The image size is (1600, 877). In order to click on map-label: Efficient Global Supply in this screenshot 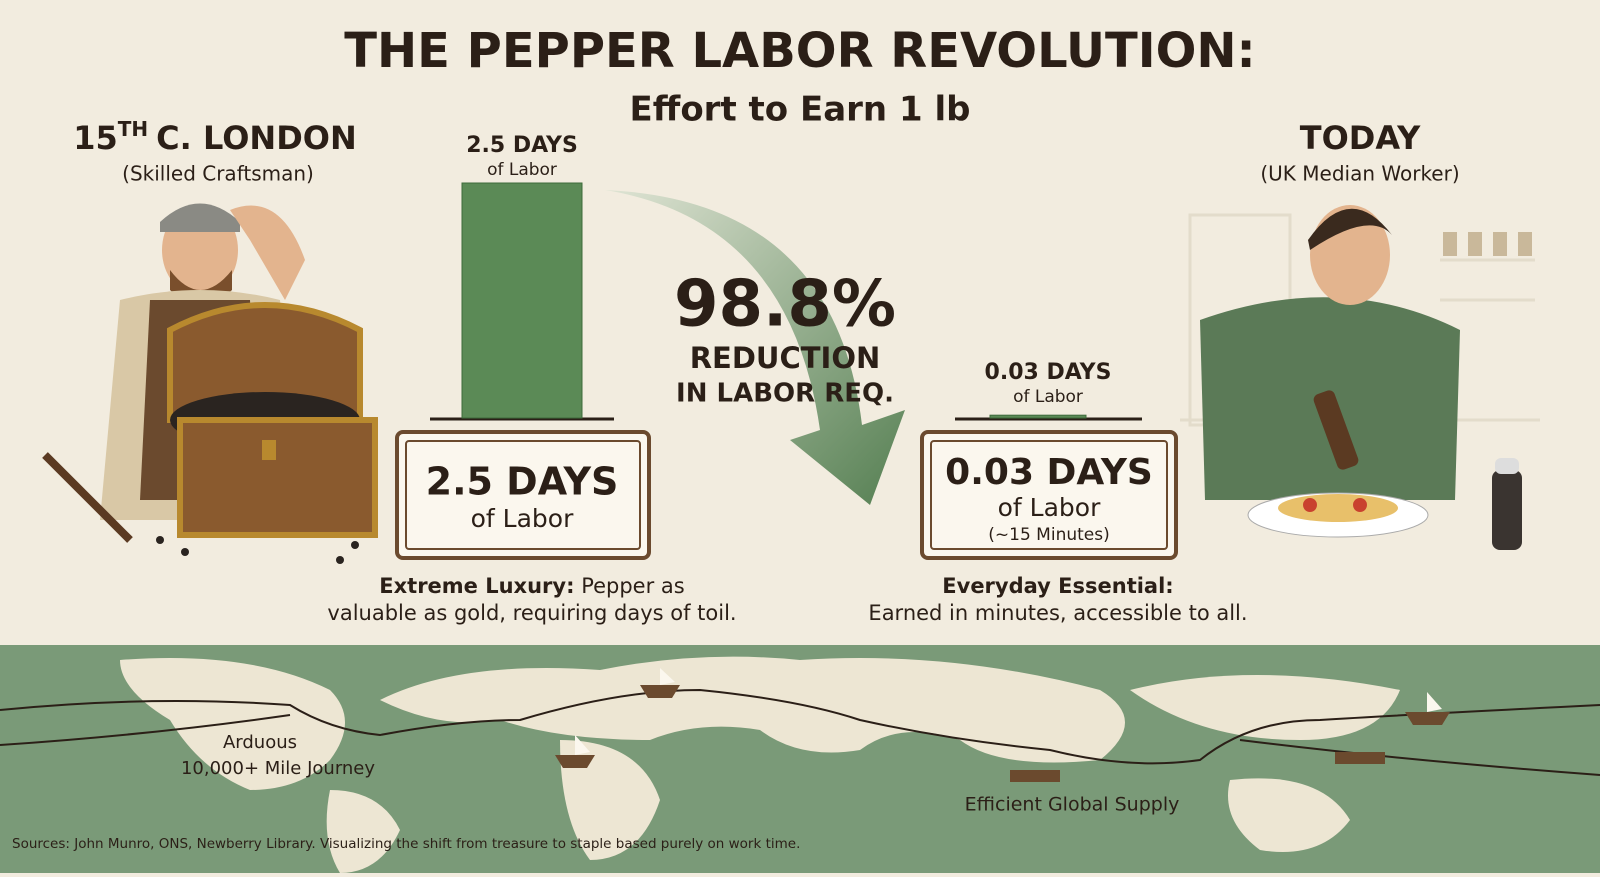, I will do `click(1072, 805)`.